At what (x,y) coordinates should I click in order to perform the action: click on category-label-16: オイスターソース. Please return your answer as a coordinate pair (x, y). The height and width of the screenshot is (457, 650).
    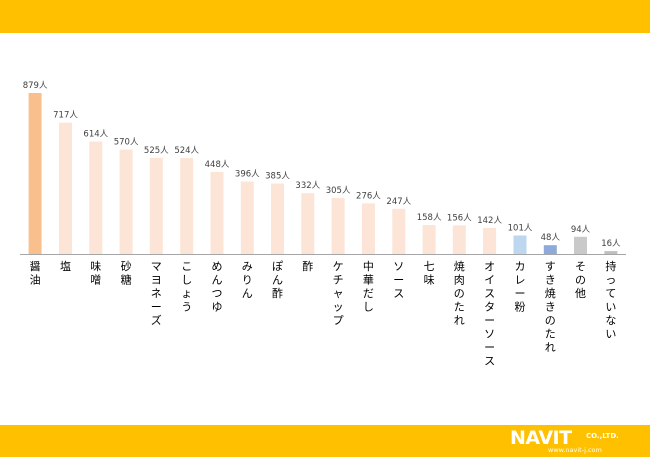
    Looking at the image, I should click on (489, 314).